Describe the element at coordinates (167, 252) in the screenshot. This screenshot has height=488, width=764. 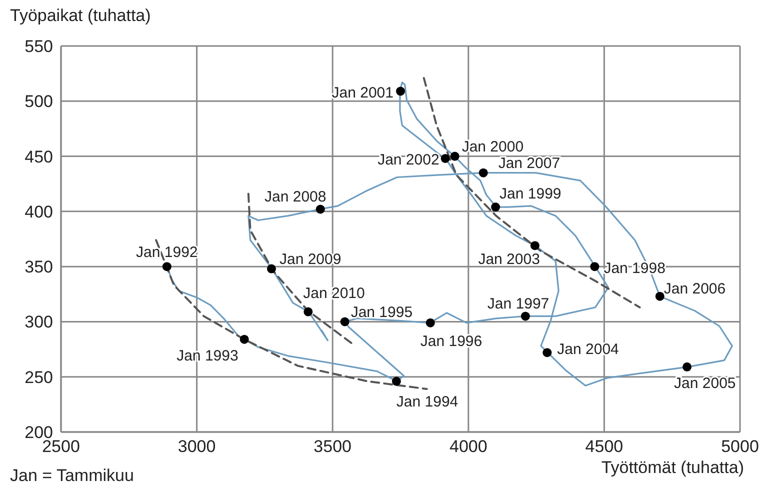
I see `annotation: Jan 1992` at that location.